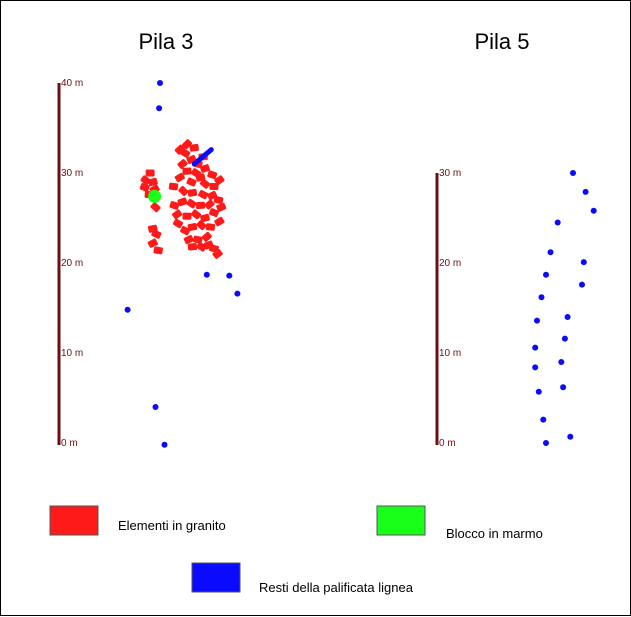 This screenshot has height=617, width=631. I want to click on pila-3-plan, so click(182, 264).